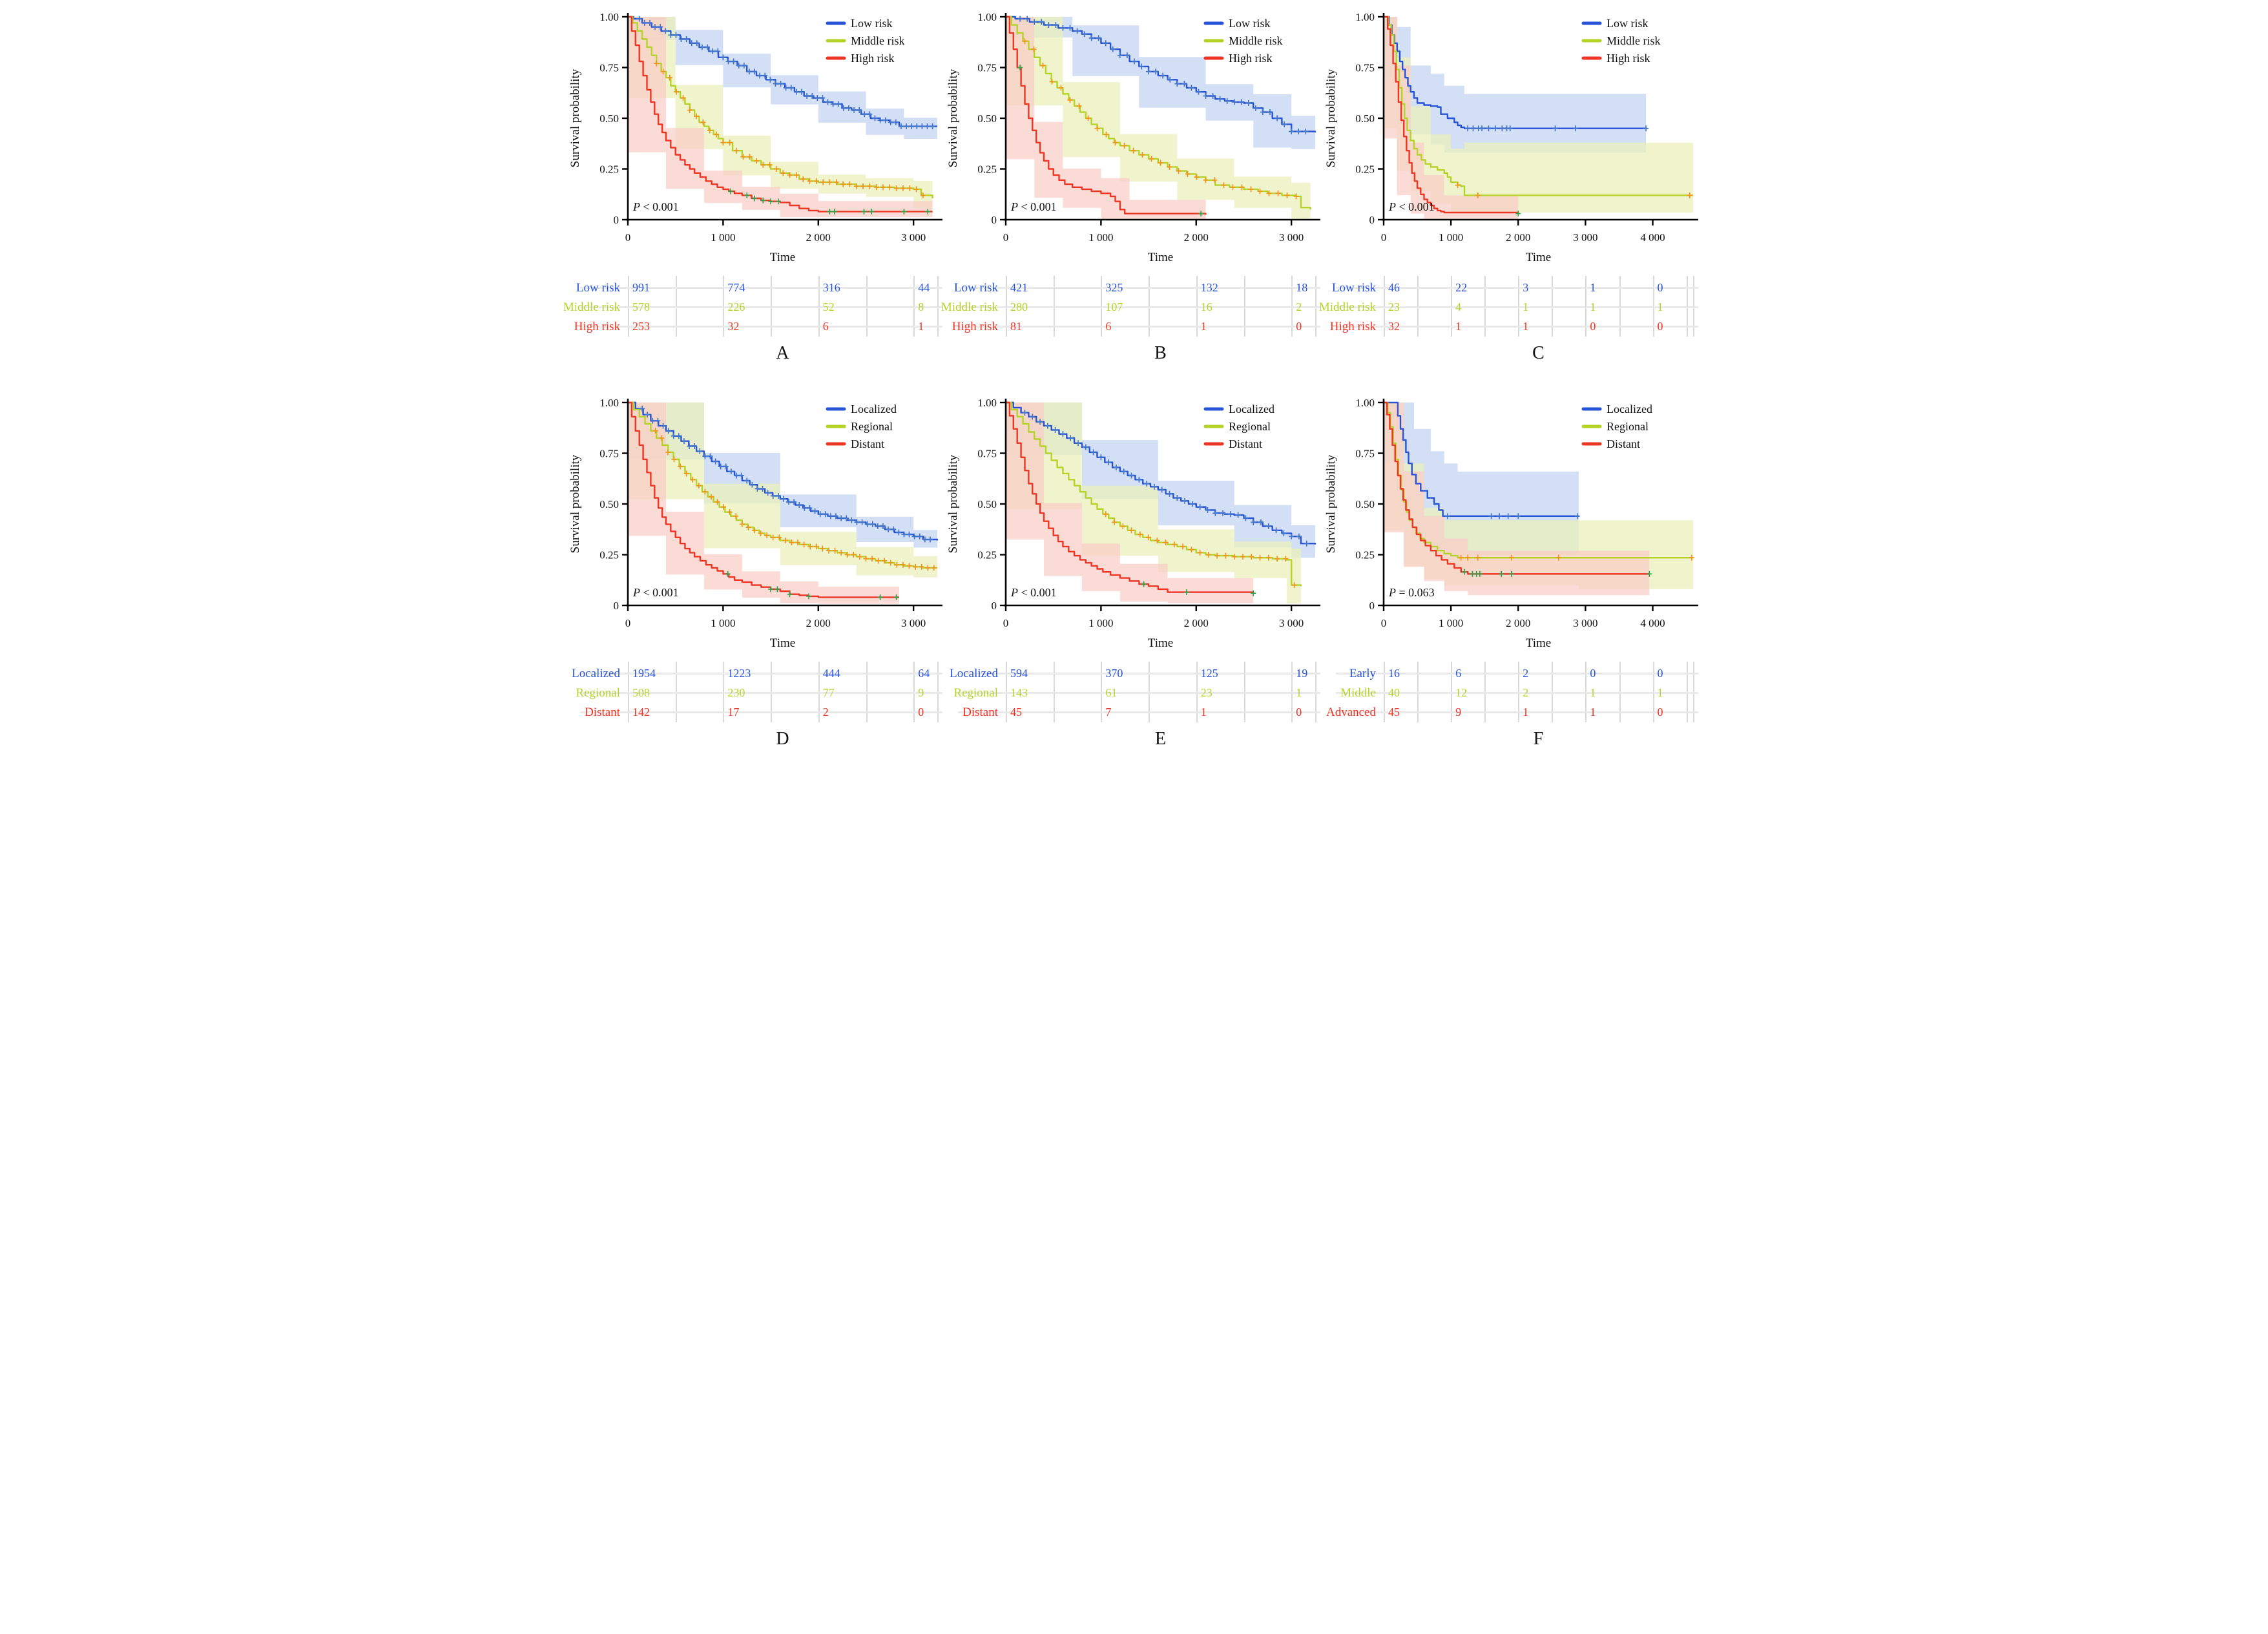 This screenshot has height=1634, width=2268. I want to click on risk-table-row: Regional 508 230 77 9, so click(756, 693).